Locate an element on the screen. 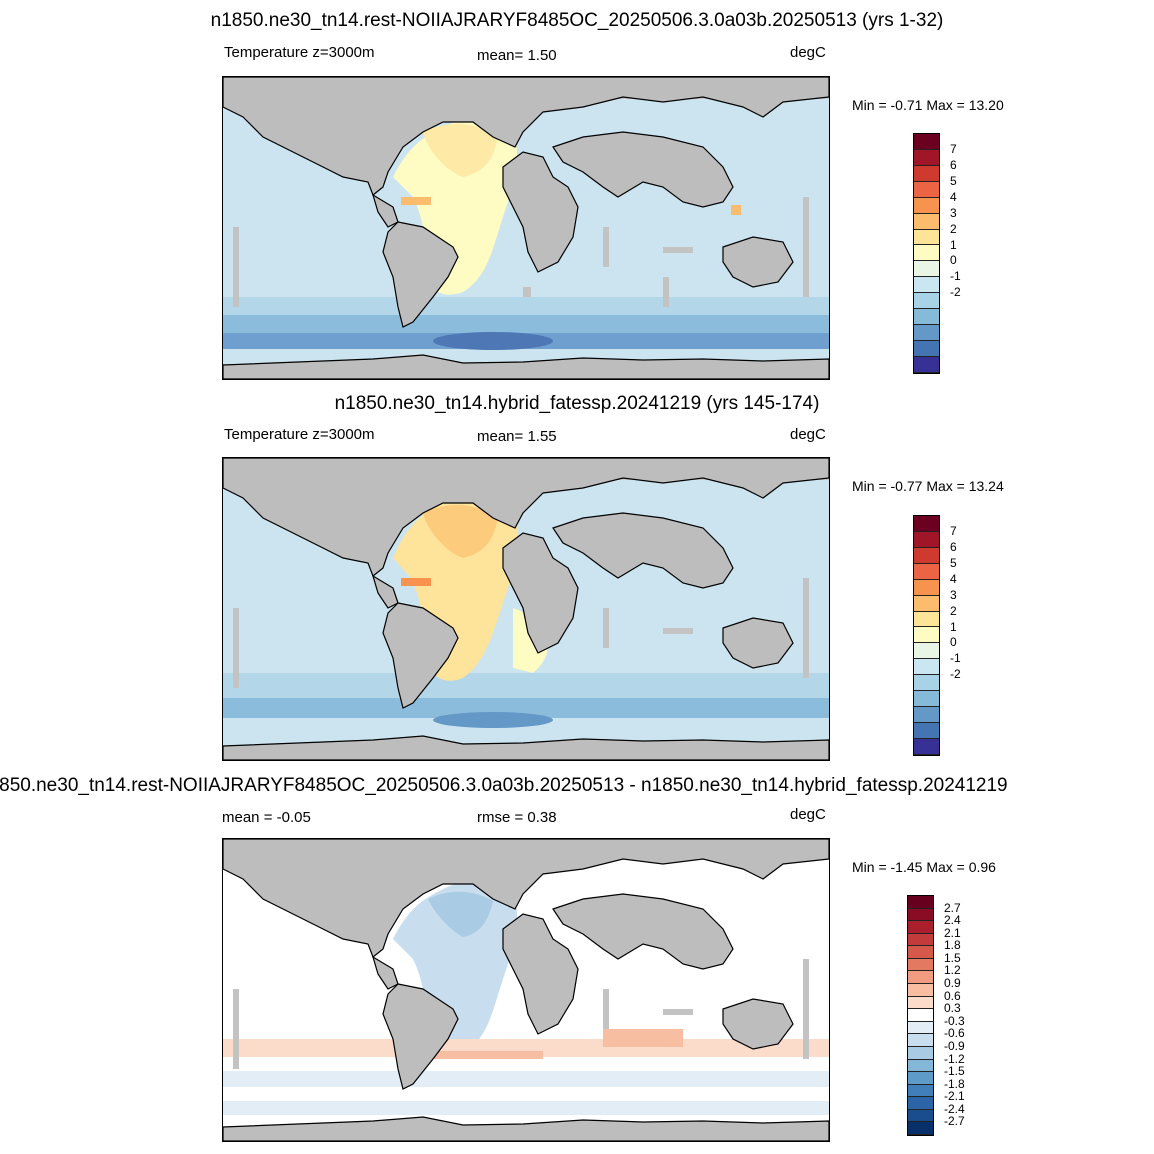  colorbar-tick-label: 3 is located at coordinates (953, 212).